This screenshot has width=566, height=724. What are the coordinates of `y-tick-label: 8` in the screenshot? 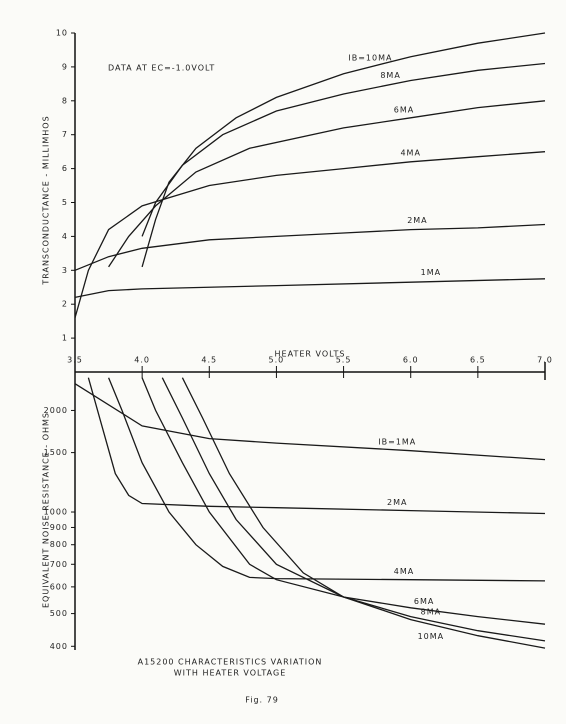 It's located at (65, 100).